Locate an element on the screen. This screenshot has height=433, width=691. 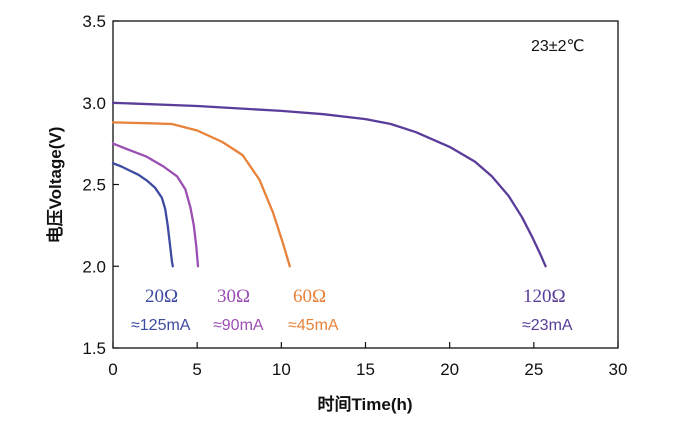
series-line-20-ohm is located at coordinates (142, 215).